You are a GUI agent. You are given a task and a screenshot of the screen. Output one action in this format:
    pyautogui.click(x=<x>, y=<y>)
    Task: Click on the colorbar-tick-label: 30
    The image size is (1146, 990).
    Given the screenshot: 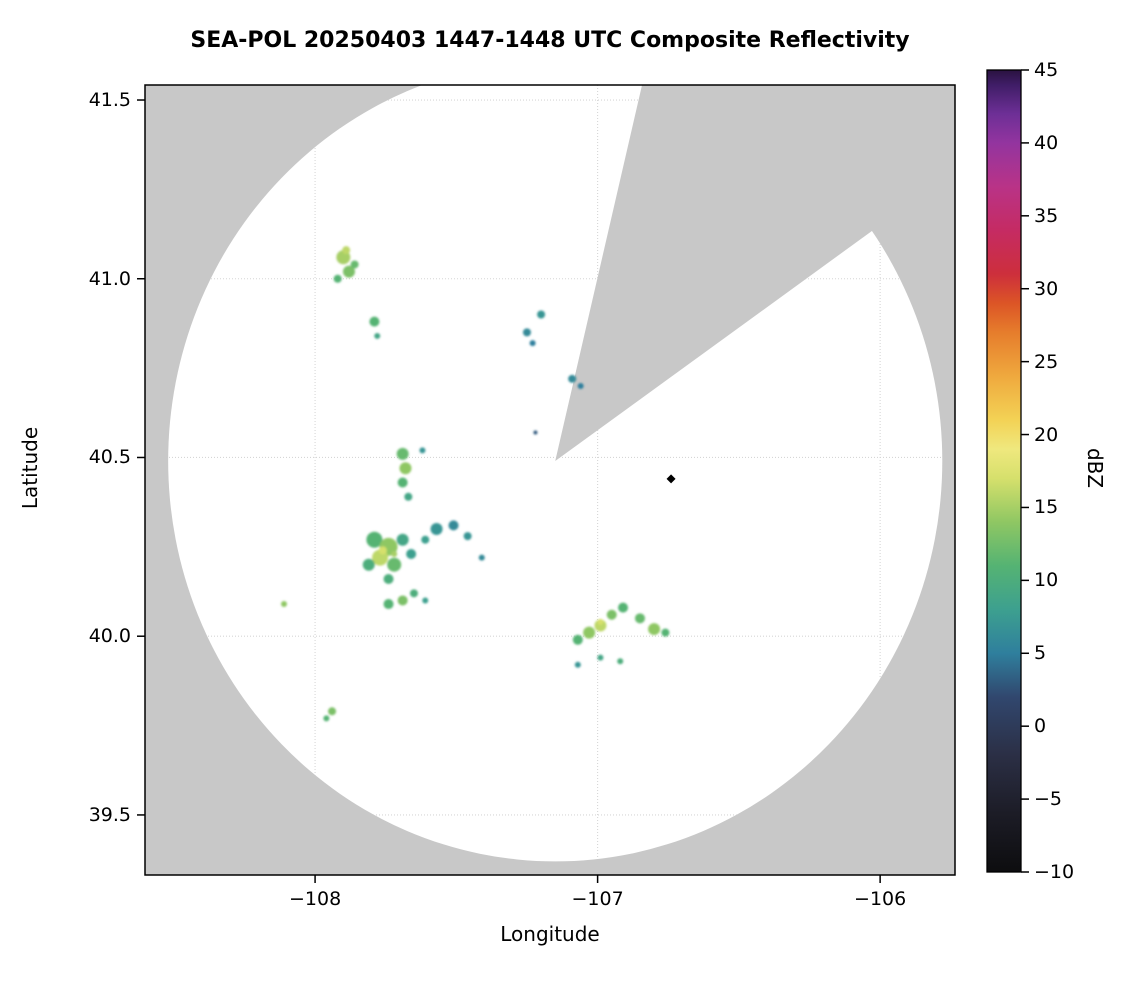 What is the action you would take?
    pyautogui.click(x=1046, y=288)
    